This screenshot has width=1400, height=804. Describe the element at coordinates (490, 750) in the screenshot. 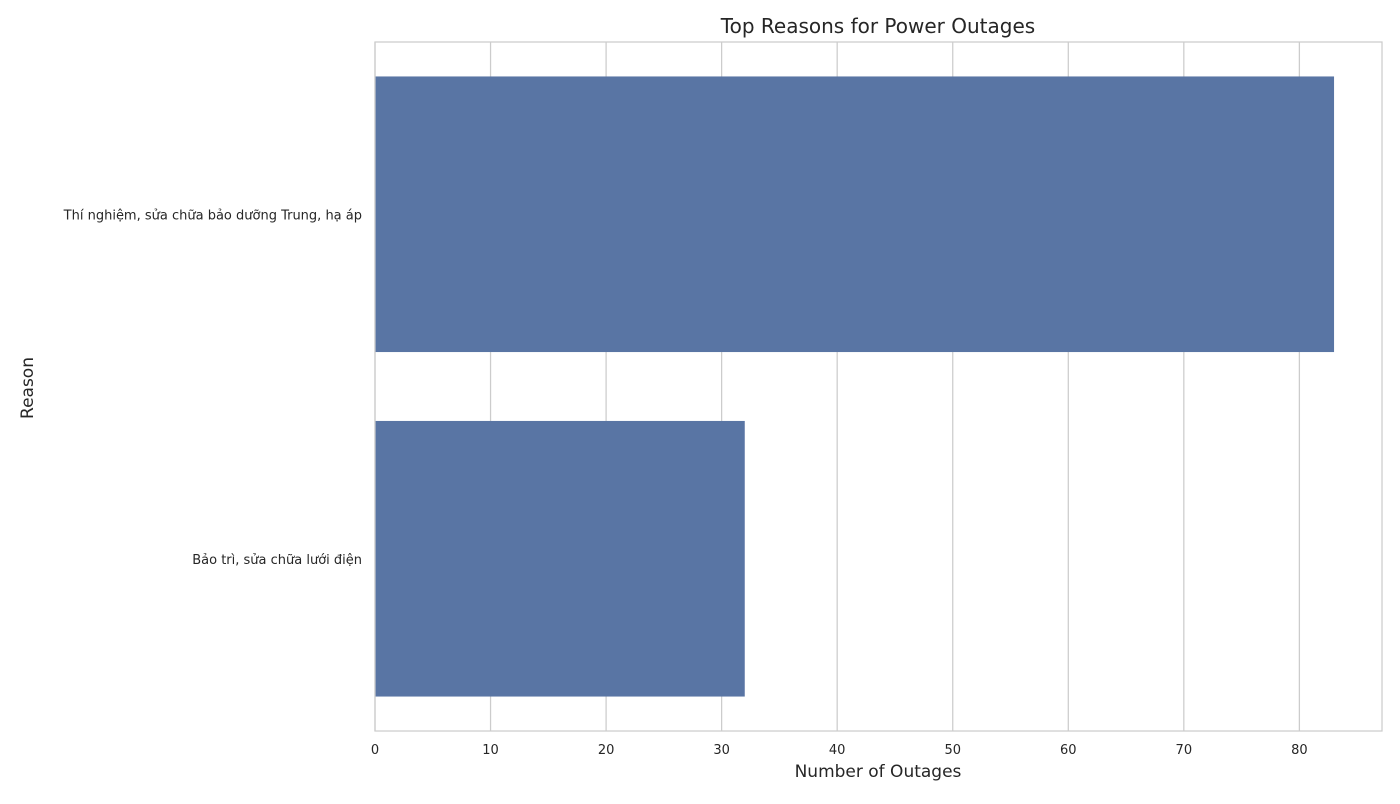

I see `x-tick-label: 10` at that location.